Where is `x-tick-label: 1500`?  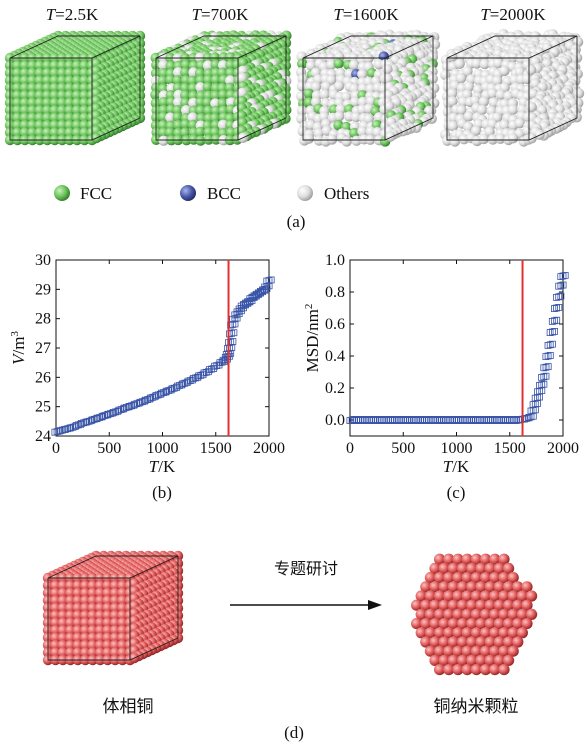
x-tick-label: 1500 is located at coordinates (216, 448).